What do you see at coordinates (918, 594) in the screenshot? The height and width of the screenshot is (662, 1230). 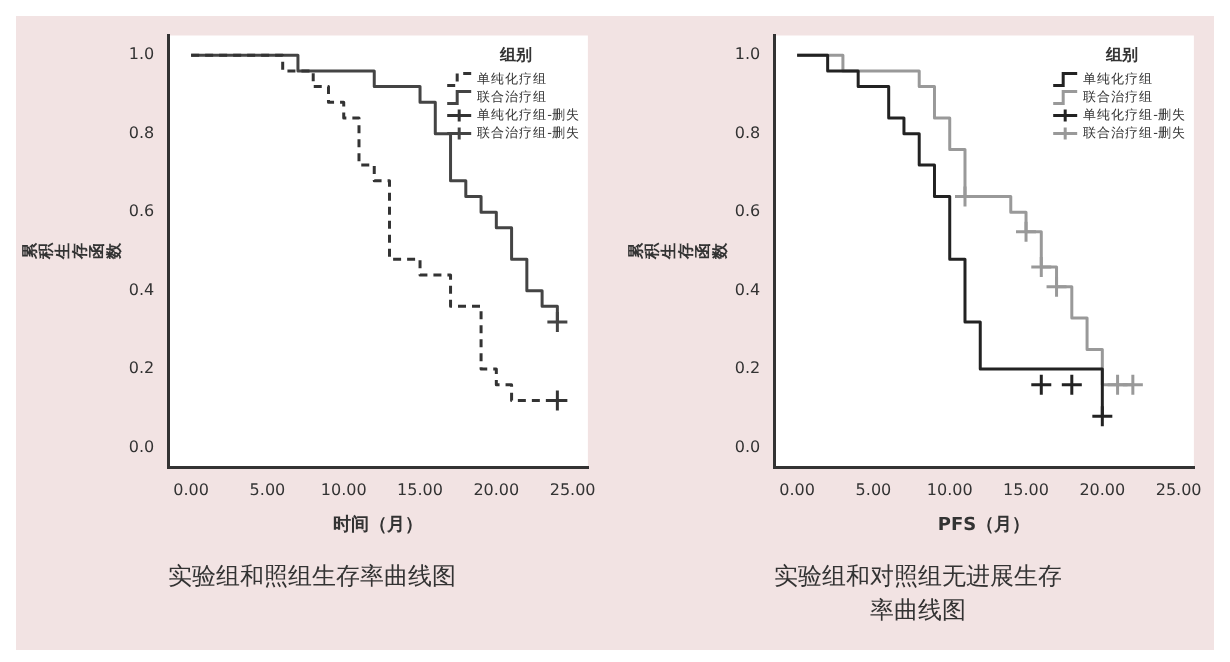 I see `text: 实验组和对照组无进展生存率曲线图` at bounding box center [918, 594].